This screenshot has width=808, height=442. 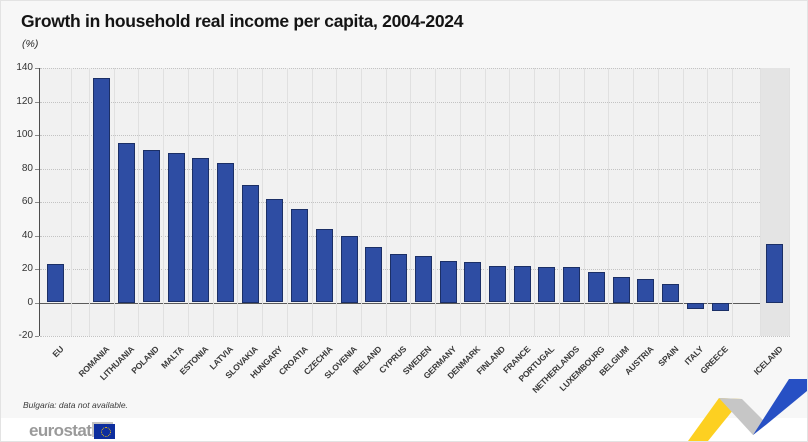 I want to click on y-axis-label: 80, so click(x=27, y=168).